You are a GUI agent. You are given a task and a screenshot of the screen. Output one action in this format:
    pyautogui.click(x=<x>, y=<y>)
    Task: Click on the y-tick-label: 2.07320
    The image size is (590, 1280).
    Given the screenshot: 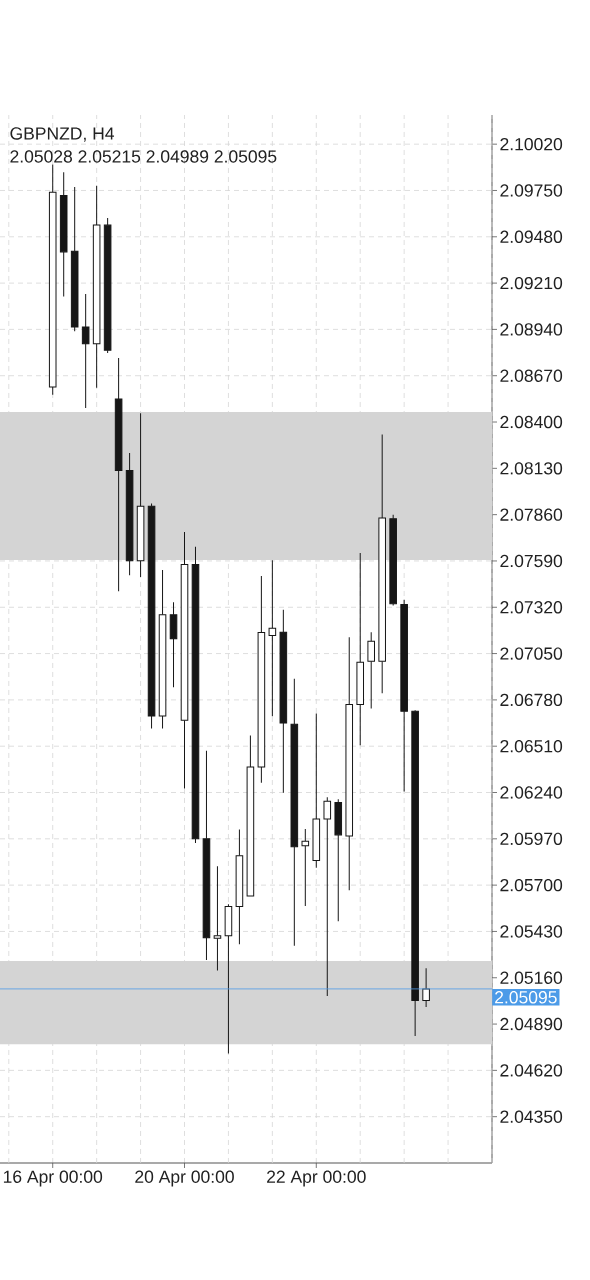 What is the action you would take?
    pyautogui.click(x=531, y=607)
    